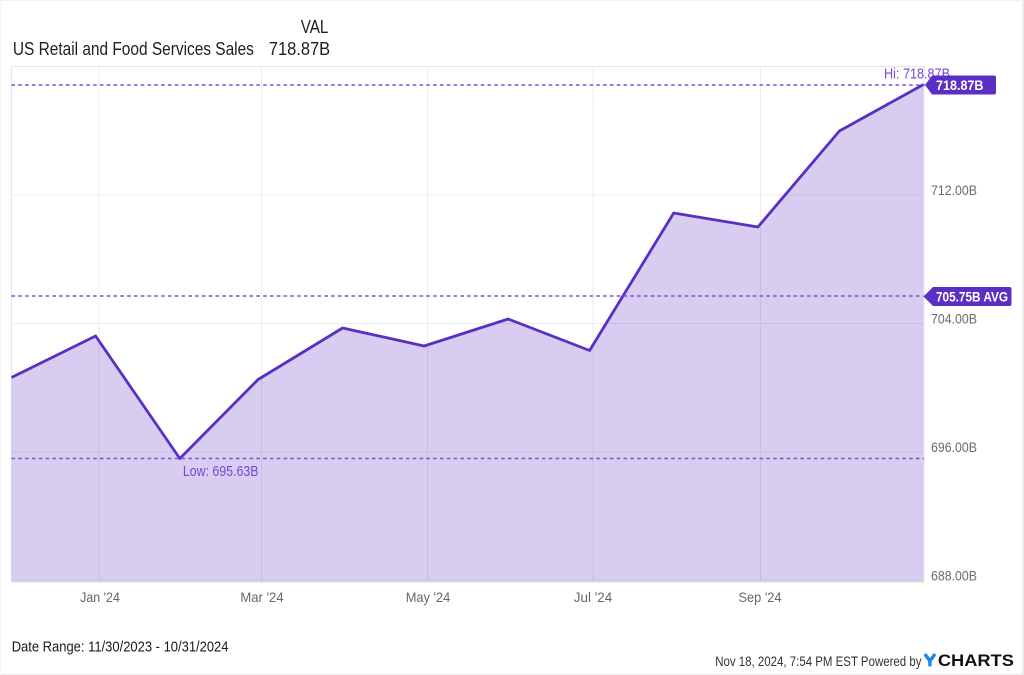 The height and width of the screenshot is (675, 1024). What do you see at coordinates (954, 576) in the screenshot?
I see `svg-text: 688.00B` at bounding box center [954, 576].